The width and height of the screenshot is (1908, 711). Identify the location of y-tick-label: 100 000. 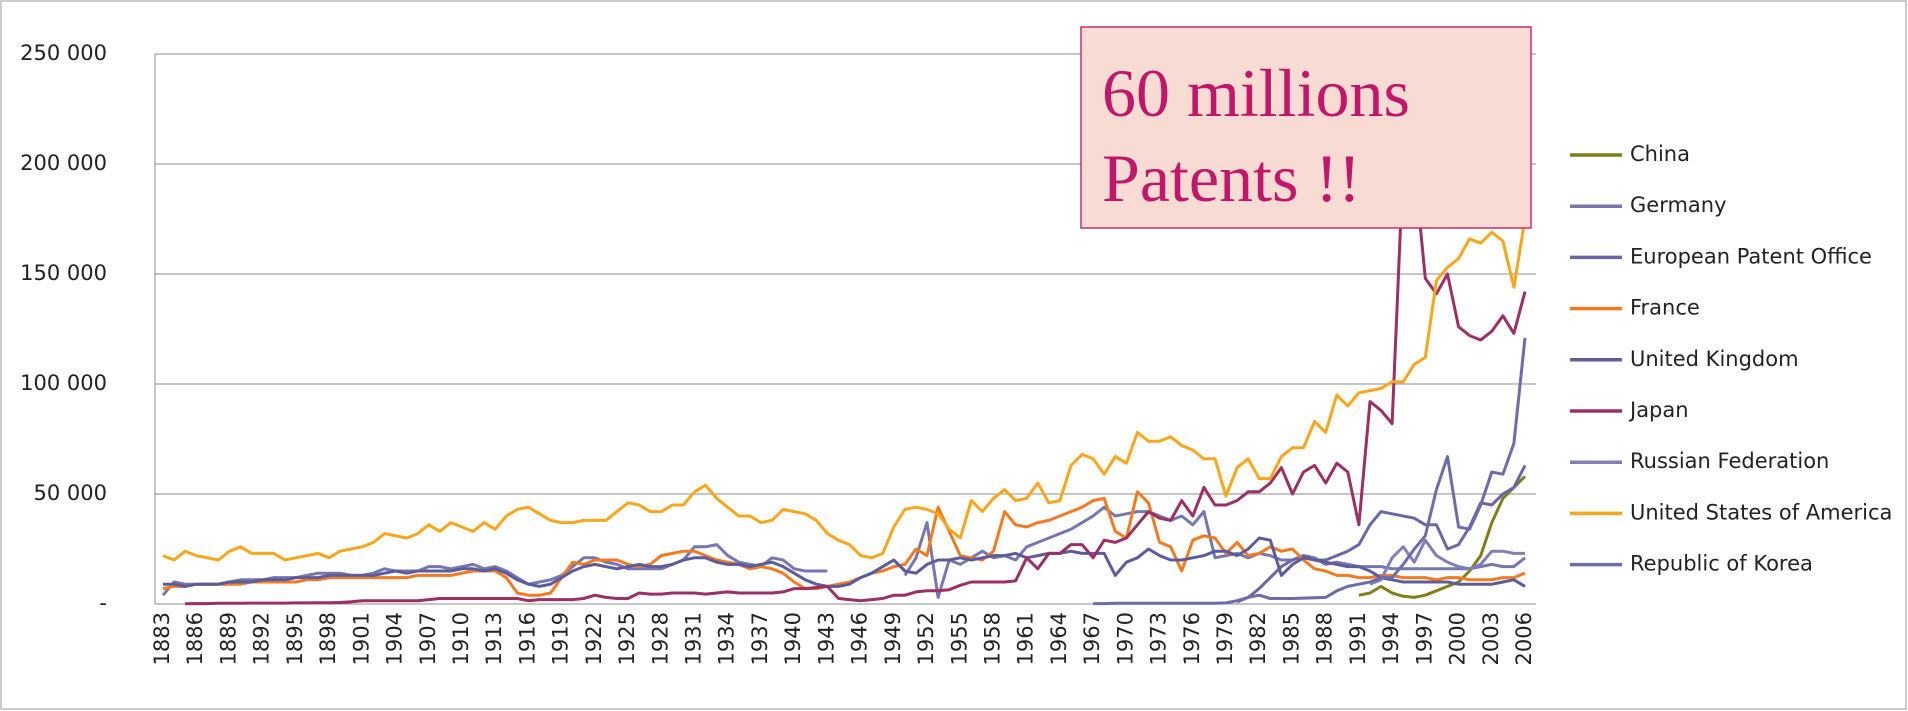
(63, 383).